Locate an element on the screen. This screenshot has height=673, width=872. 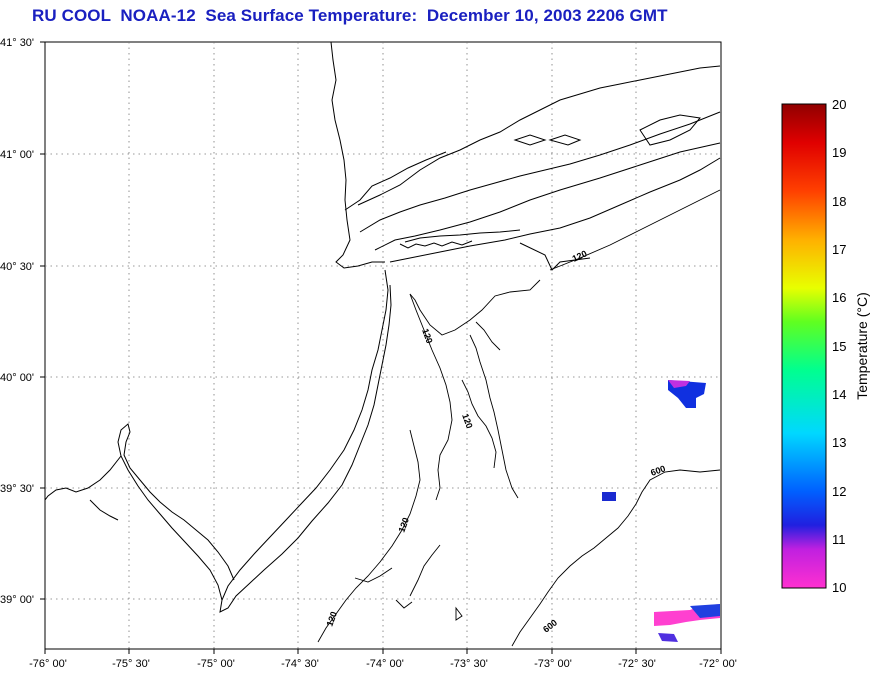
lat-label: 40° 00' is located at coordinates (17, 378).